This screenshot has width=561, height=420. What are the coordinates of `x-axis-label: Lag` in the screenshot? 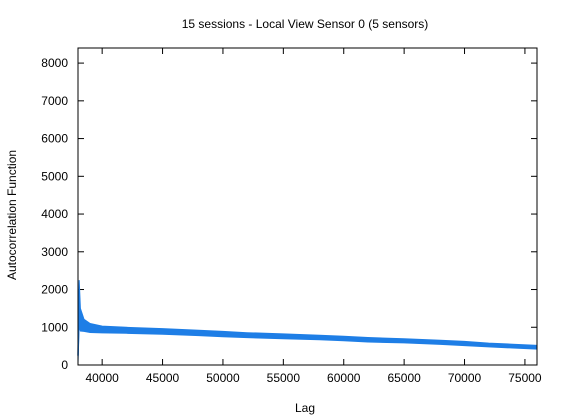 It's located at (305, 408).